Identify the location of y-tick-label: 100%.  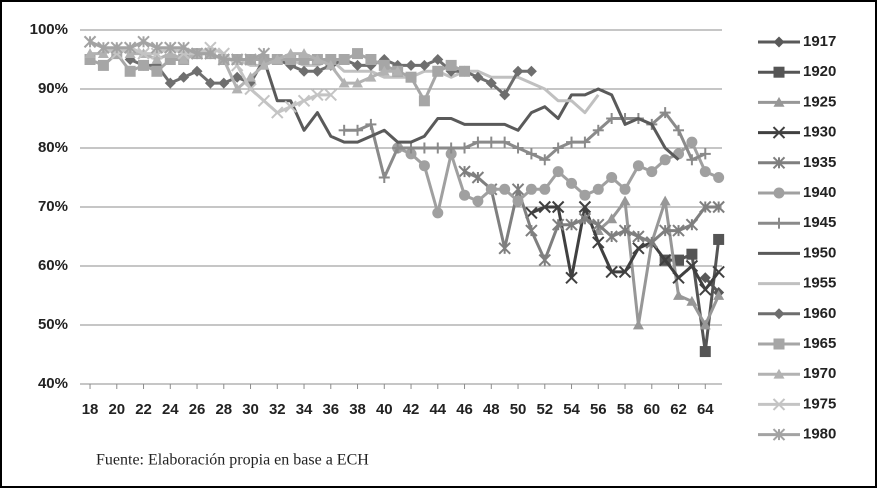
(49, 29).